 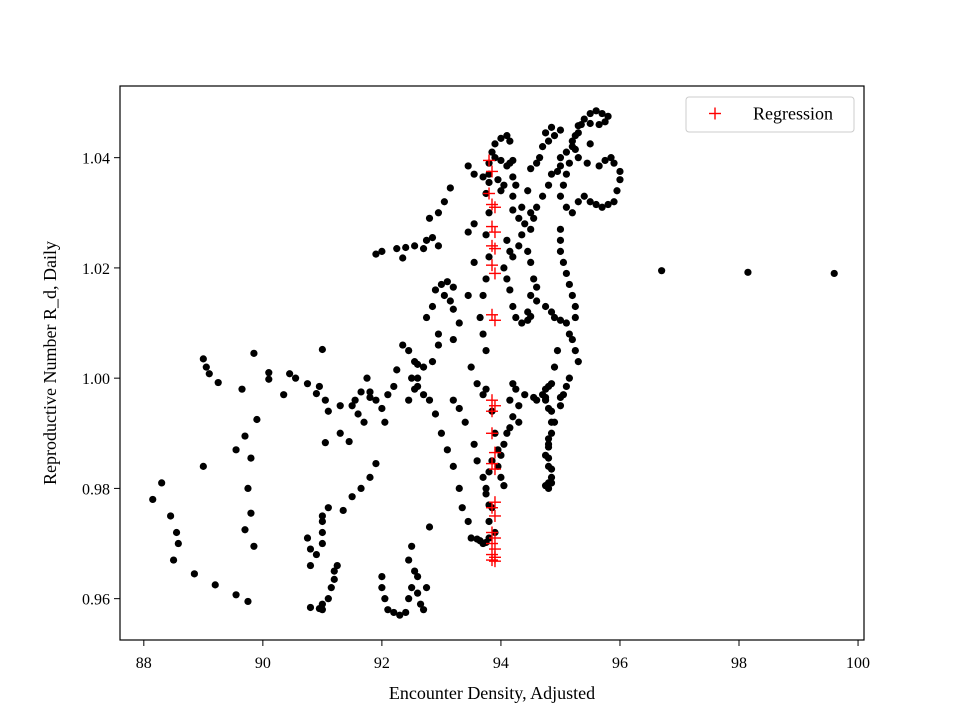 I want to click on x-tick-label: 92, so click(x=382, y=663).